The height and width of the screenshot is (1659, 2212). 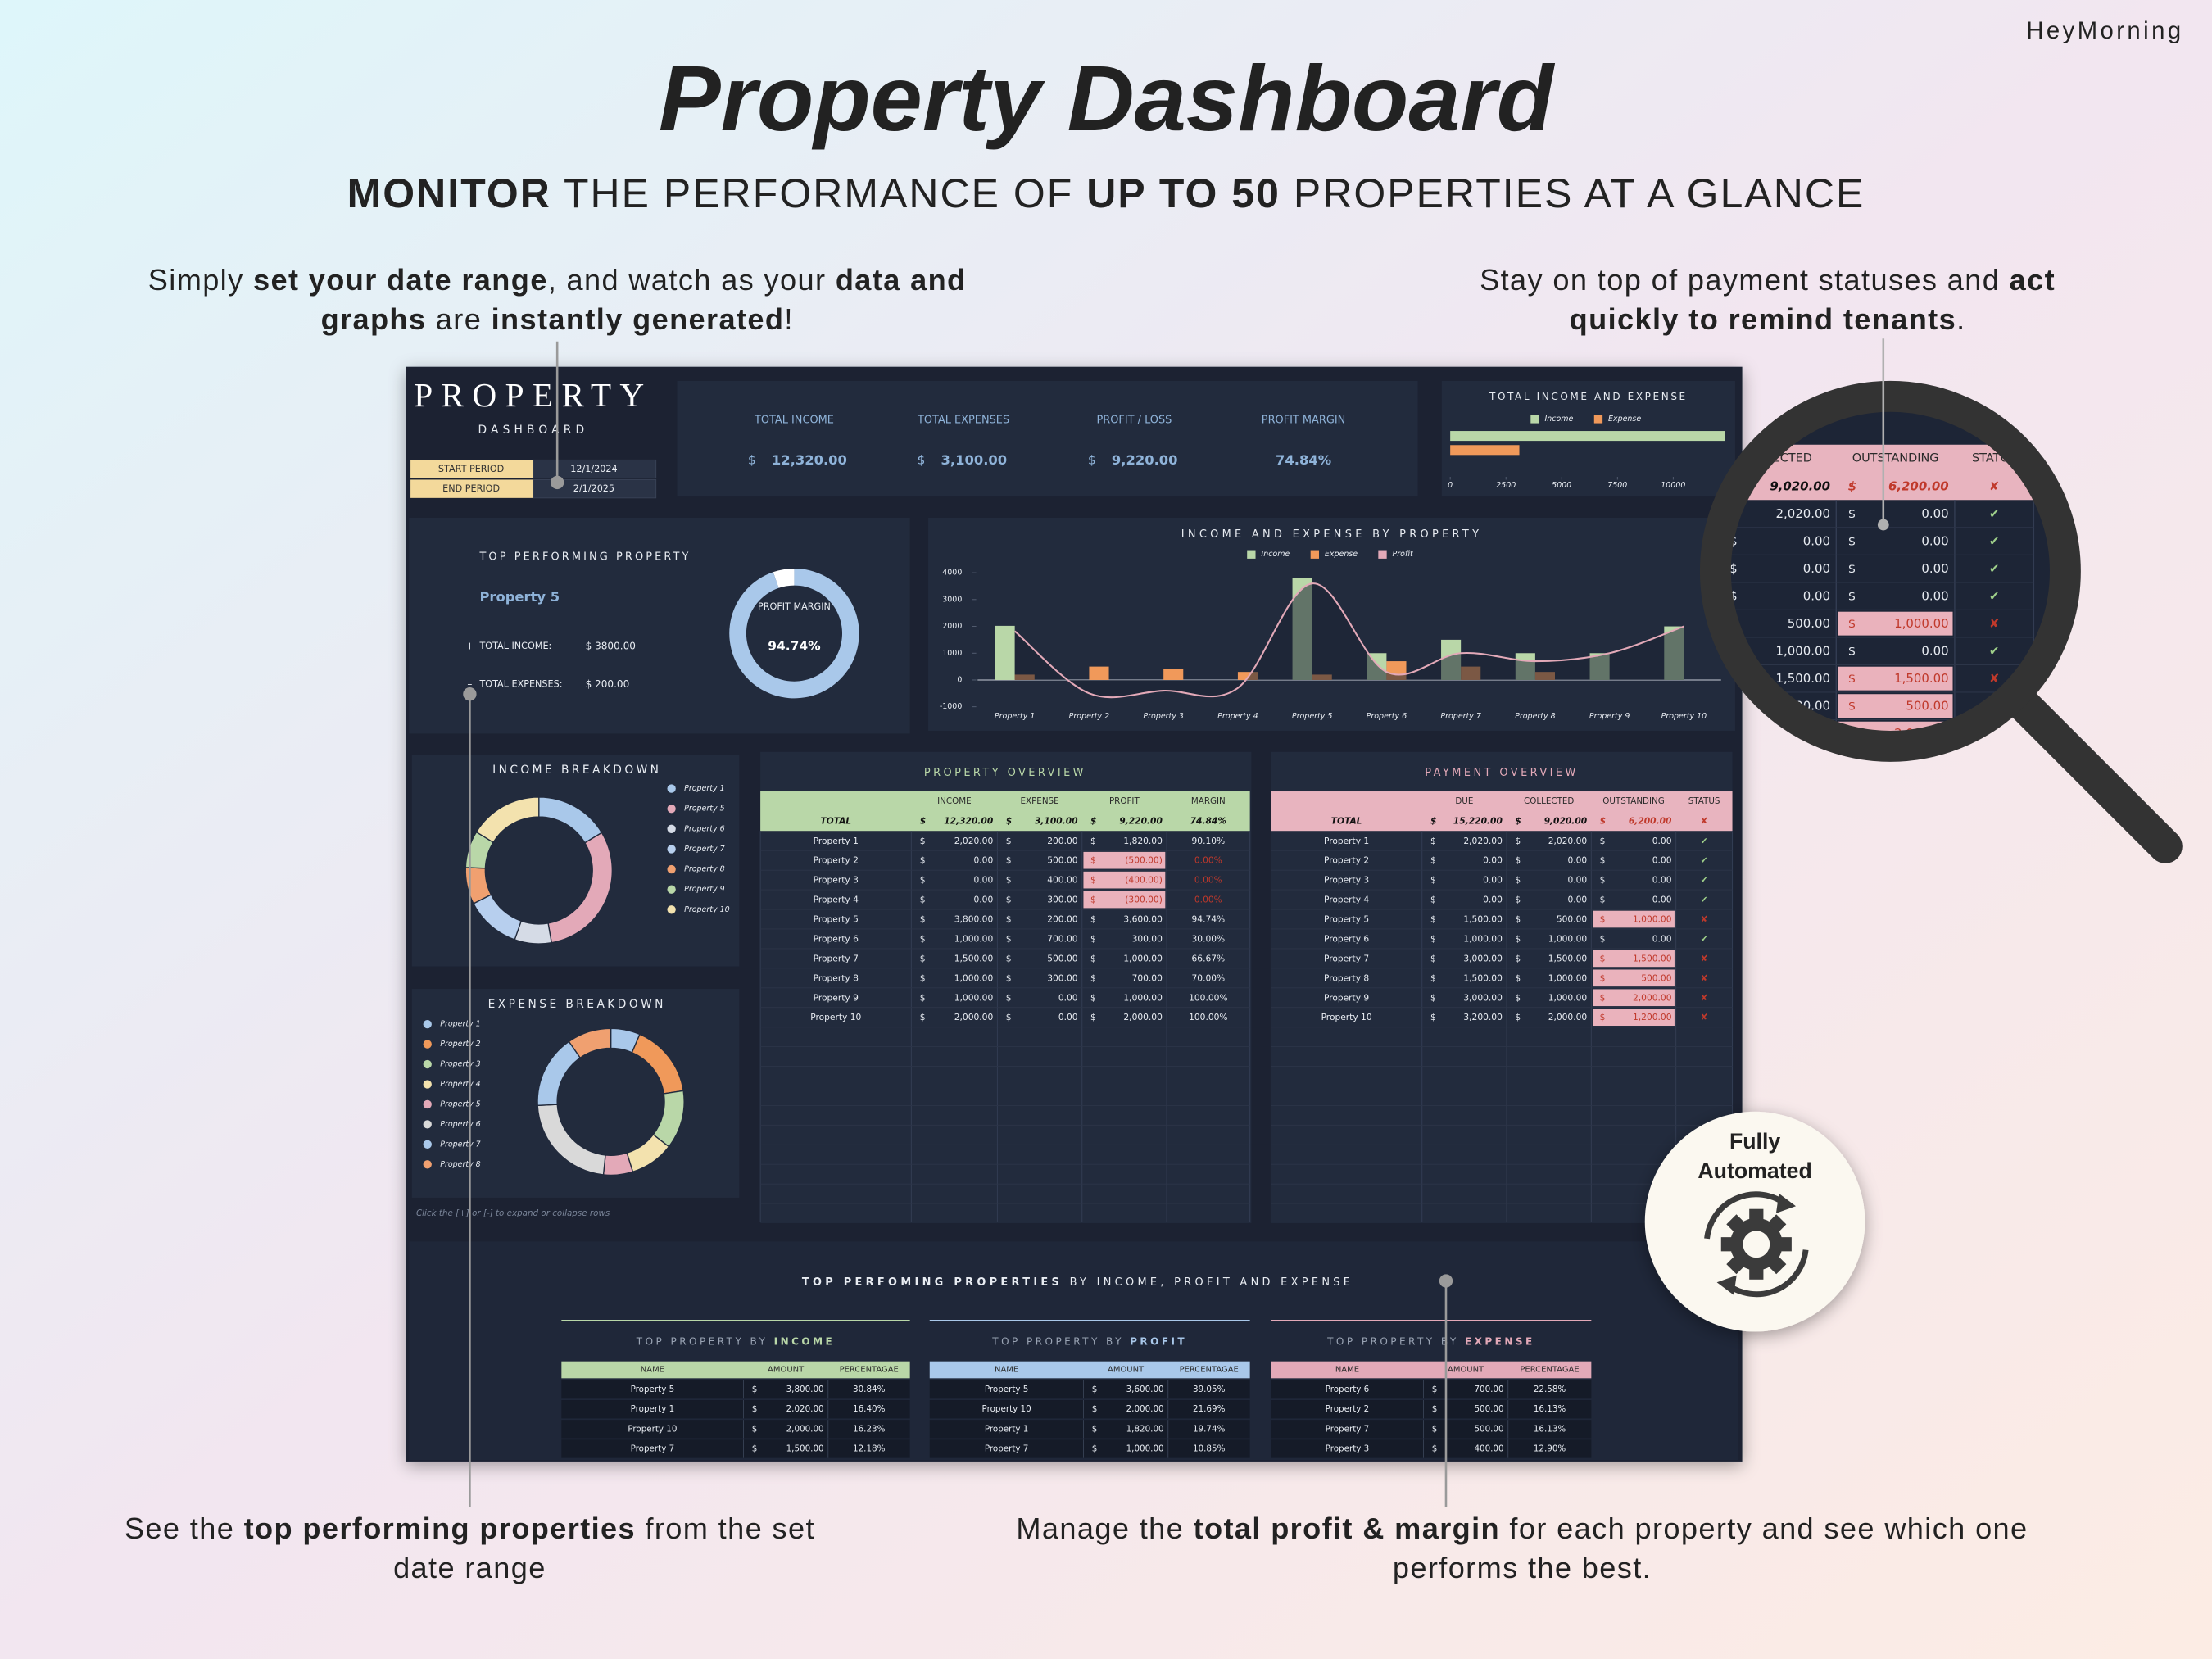 I want to click on legend-label: Profit, so click(x=1403, y=554).